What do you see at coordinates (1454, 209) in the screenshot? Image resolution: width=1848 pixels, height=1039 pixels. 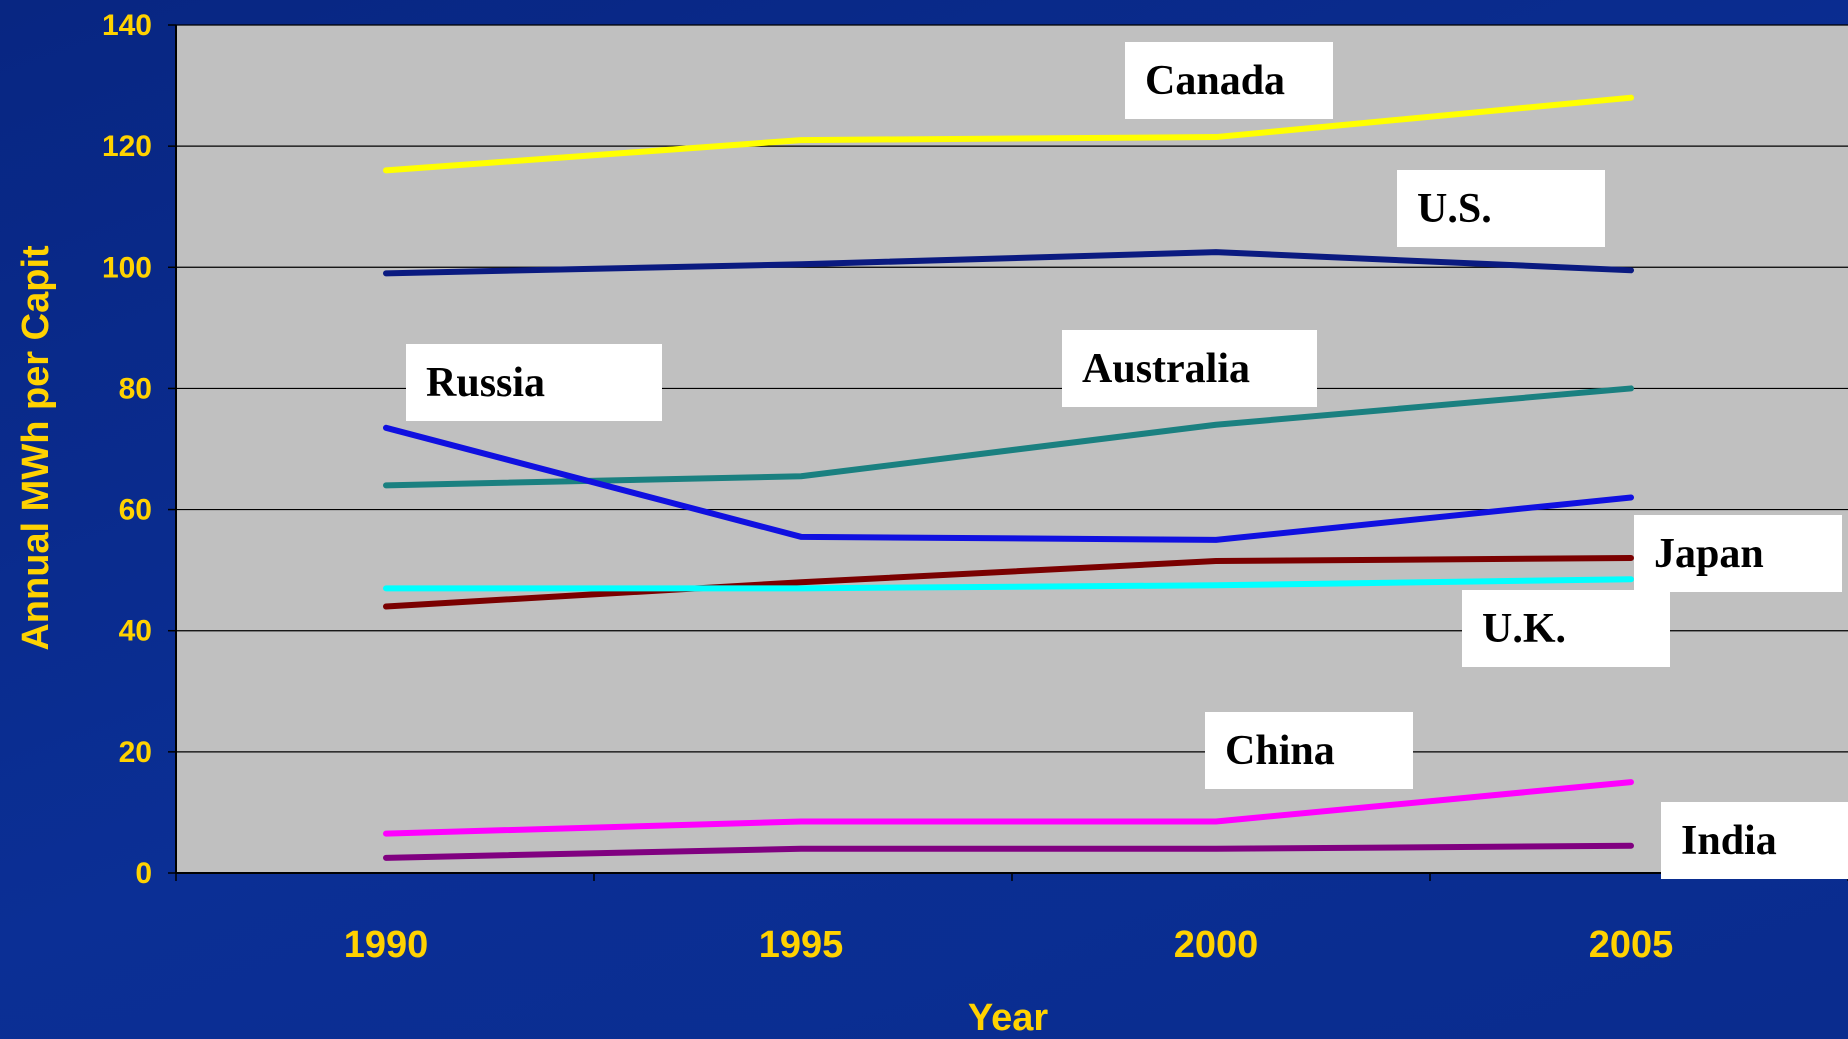 I see `series-label-text: U.S.` at bounding box center [1454, 209].